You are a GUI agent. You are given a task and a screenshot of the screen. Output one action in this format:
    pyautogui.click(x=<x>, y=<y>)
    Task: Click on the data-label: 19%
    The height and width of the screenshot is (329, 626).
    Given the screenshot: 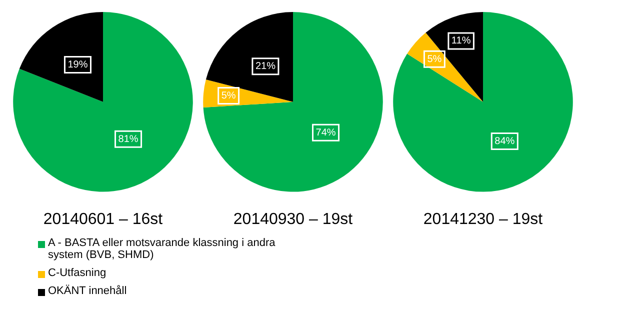 What is the action you would take?
    pyautogui.click(x=78, y=64)
    